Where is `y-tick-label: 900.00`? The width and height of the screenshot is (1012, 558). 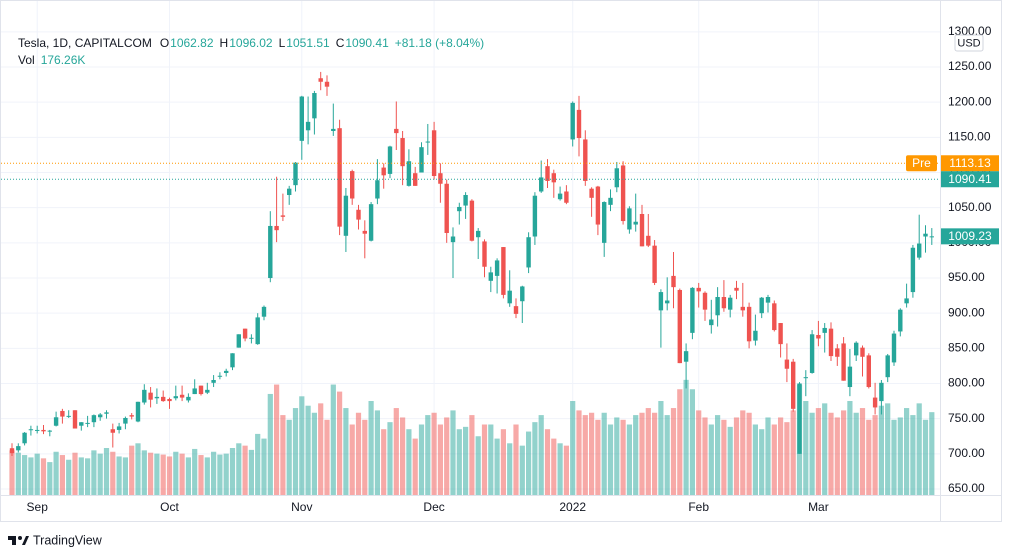 y-tick-label: 900.00 is located at coordinates (966, 312).